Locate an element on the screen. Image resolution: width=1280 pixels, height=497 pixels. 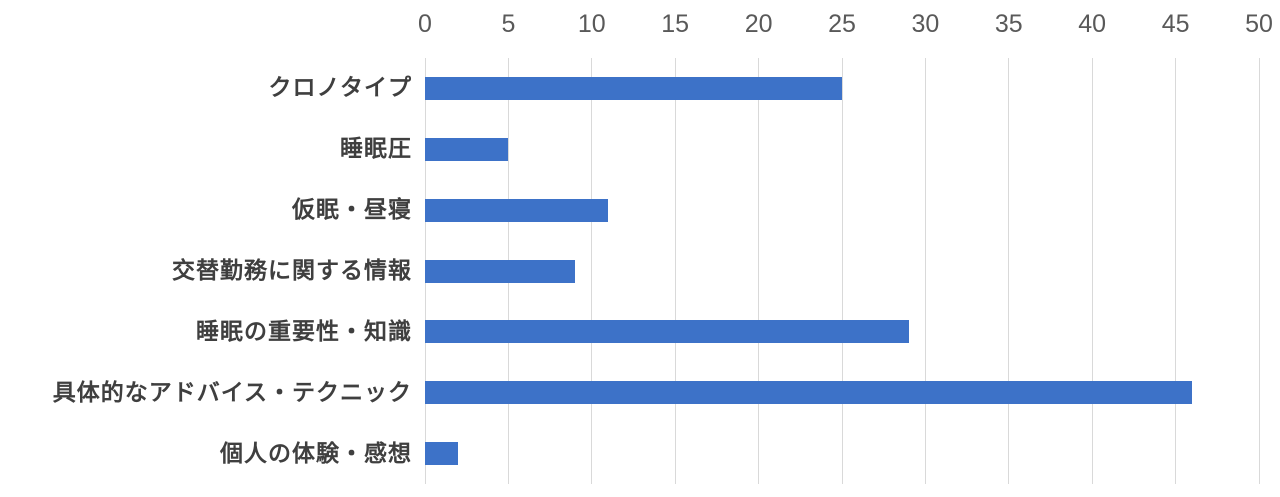
x-tick-label: 45 is located at coordinates (1175, 24).